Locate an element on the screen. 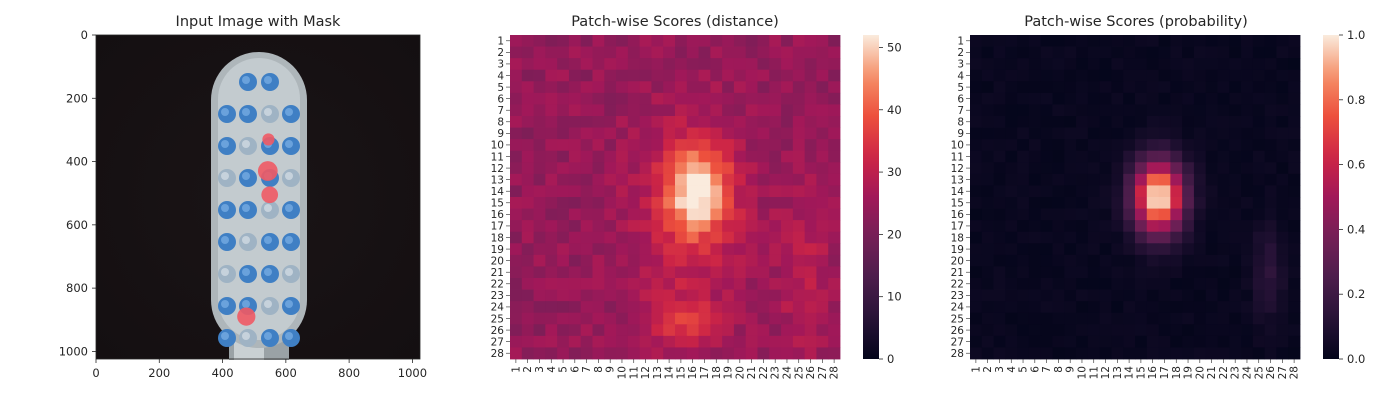  y-tick-label: 7 is located at coordinates (960, 111).